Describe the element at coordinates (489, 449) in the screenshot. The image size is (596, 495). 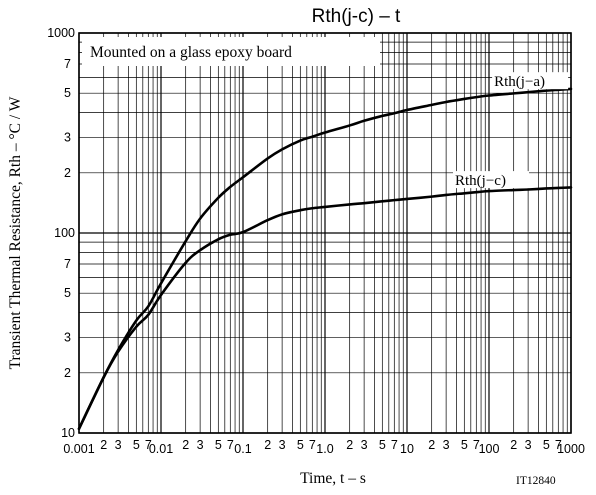
I see `x-major-tick-label: 100` at that location.